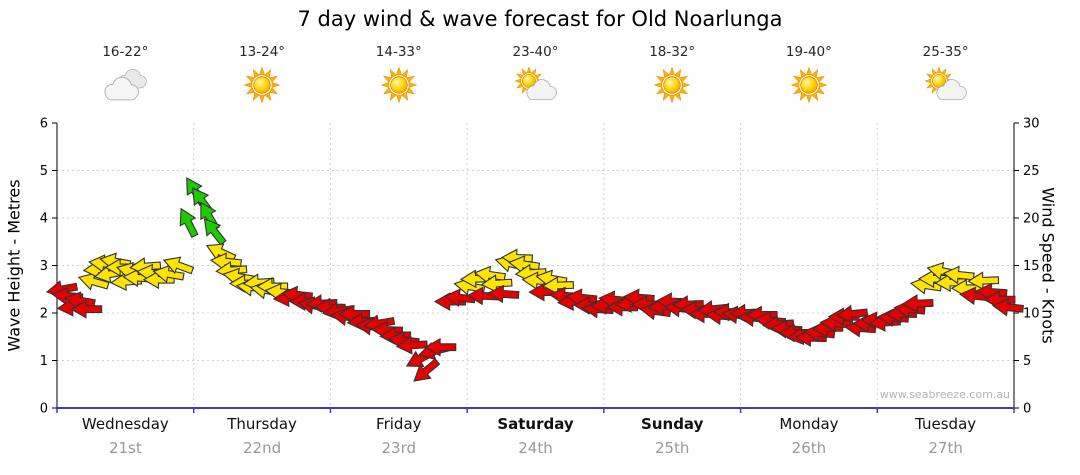 The height and width of the screenshot is (475, 1080). I want to click on day-header: 16-22°, so click(125, 76).